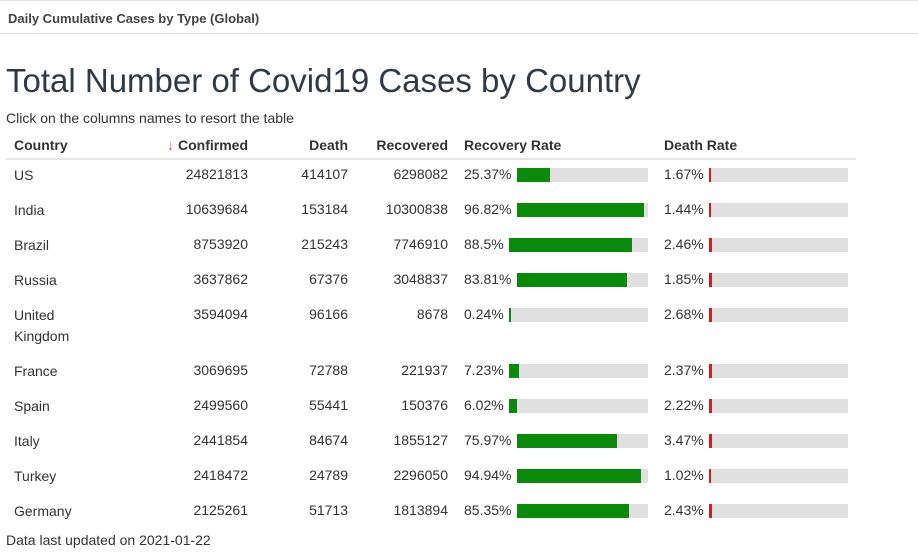  Describe the element at coordinates (324, 244) in the screenshot. I see `death-cell: 215243` at that location.